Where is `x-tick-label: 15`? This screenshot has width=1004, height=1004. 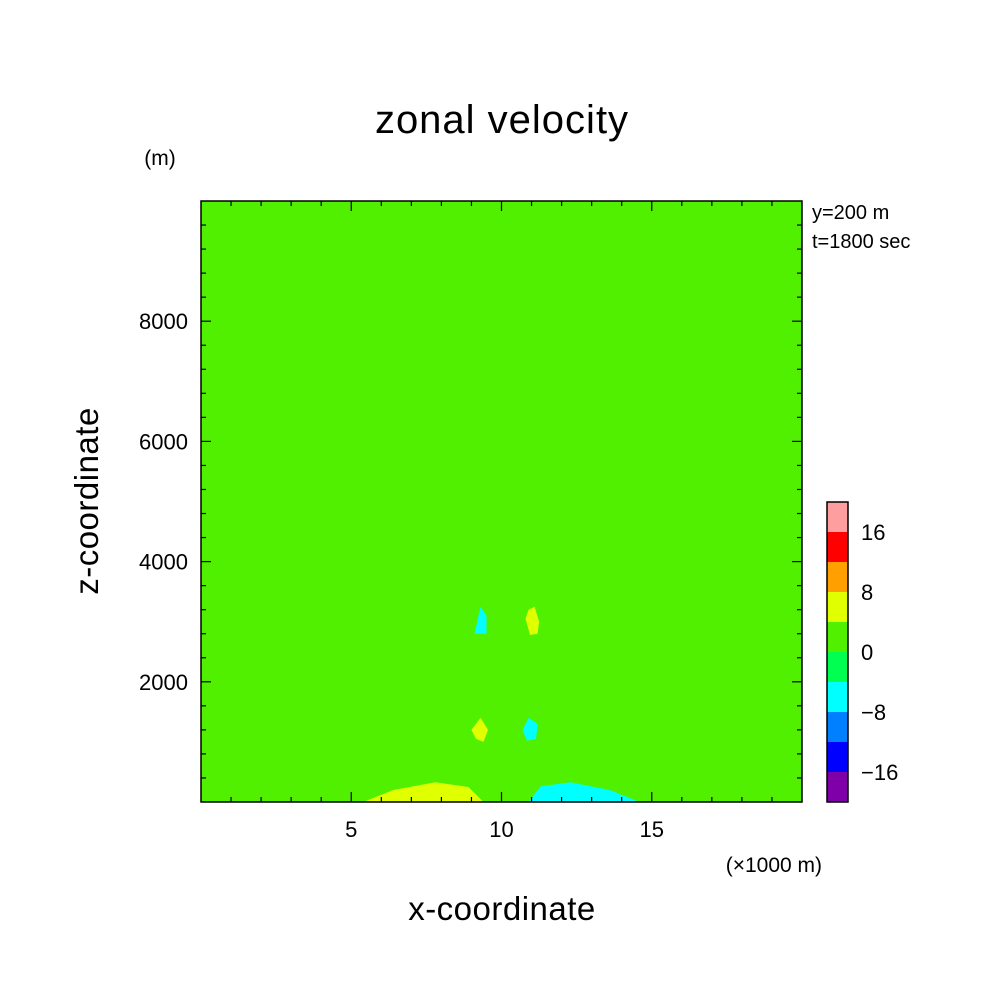
x-tick-label: 15 is located at coordinates (652, 829).